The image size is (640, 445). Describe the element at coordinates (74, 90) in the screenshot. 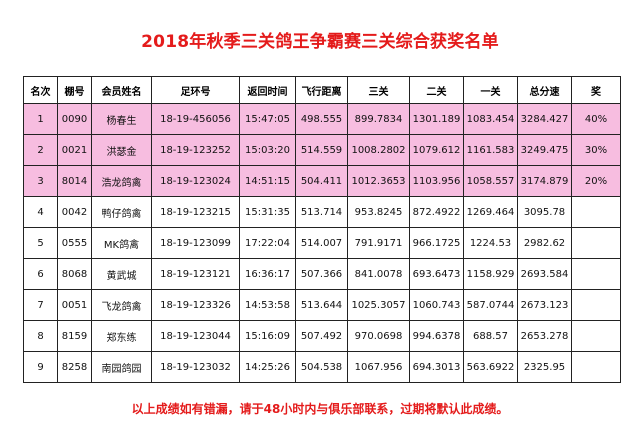

I see `col-header-loft: 棚号` at that location.